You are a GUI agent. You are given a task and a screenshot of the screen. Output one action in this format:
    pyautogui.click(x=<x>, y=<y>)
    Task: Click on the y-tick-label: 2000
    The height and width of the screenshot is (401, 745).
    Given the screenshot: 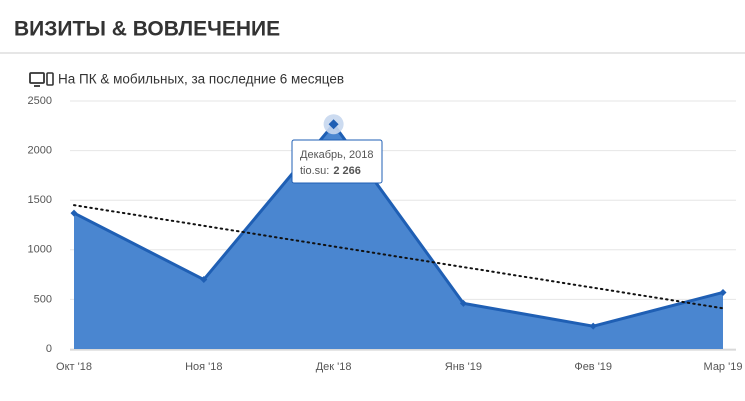 What is the action you would take?
    pyautogui.click(x=40, y=151)
    